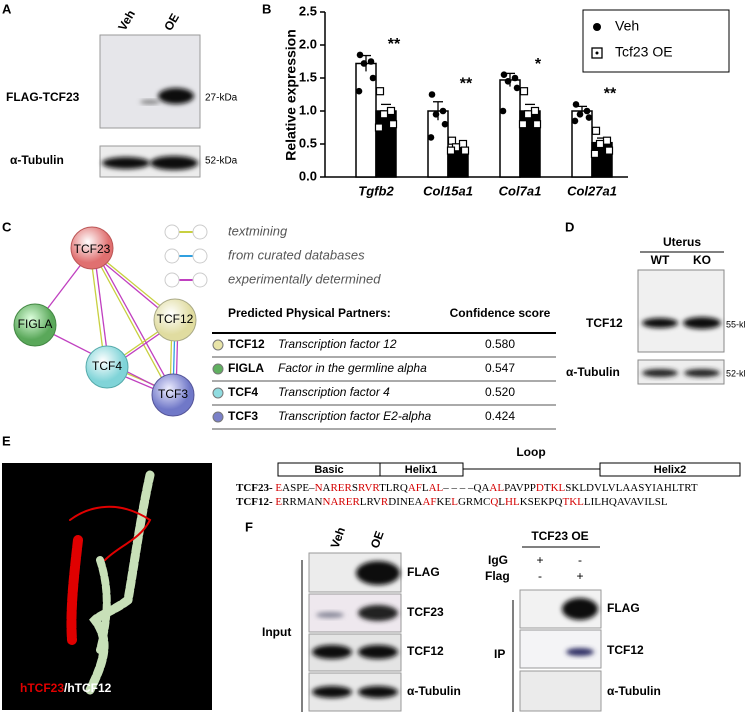 This screenshot has width=745, height=728. I want to click on sequence-segment: S, so click(355, 488).